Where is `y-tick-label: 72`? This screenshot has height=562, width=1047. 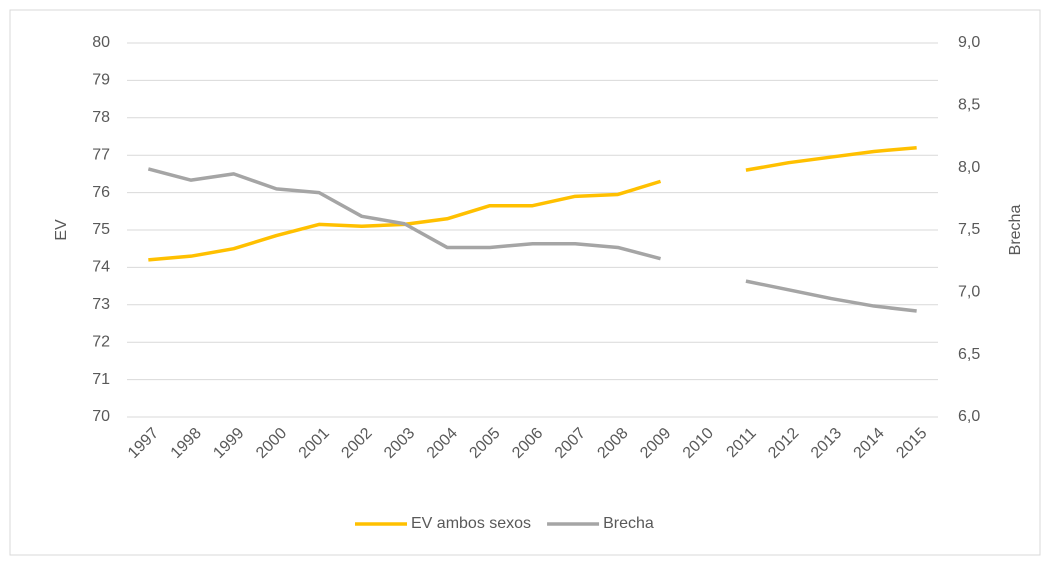 y-tick-label: 72 is located at coordinates (101, 341).